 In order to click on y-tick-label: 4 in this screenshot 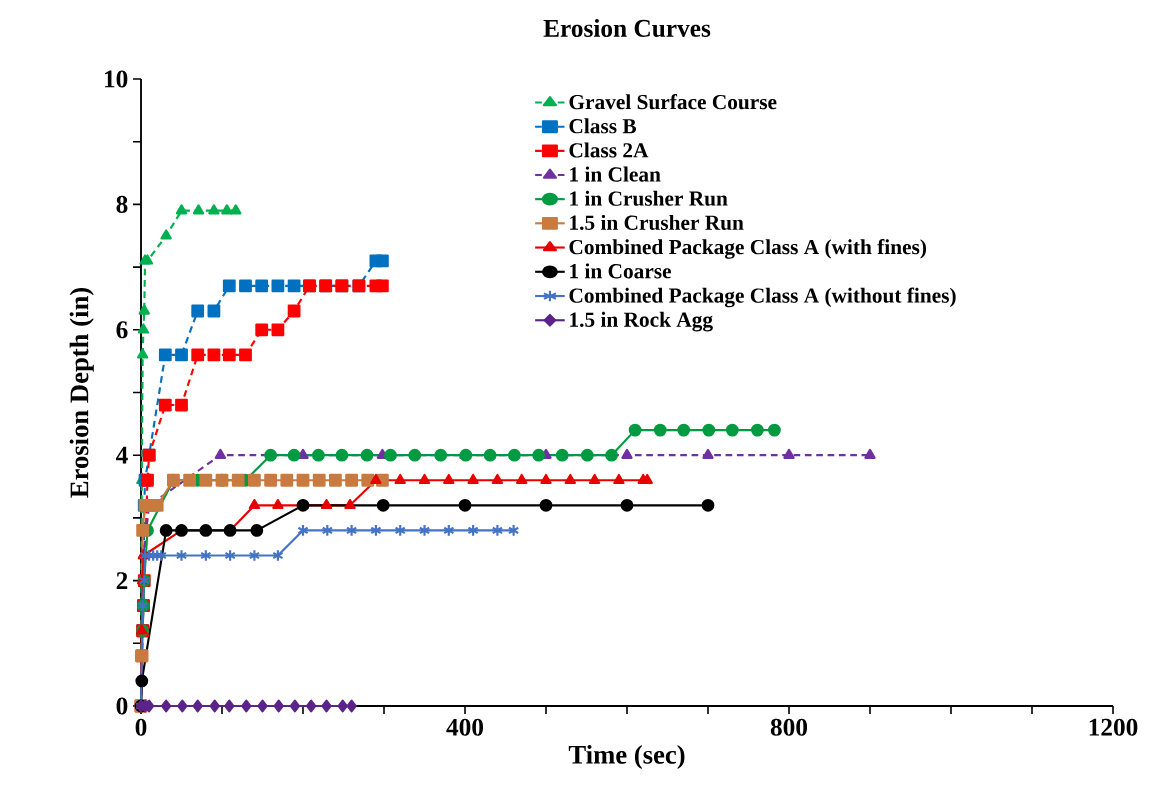, I will do `click(121, 455)`.